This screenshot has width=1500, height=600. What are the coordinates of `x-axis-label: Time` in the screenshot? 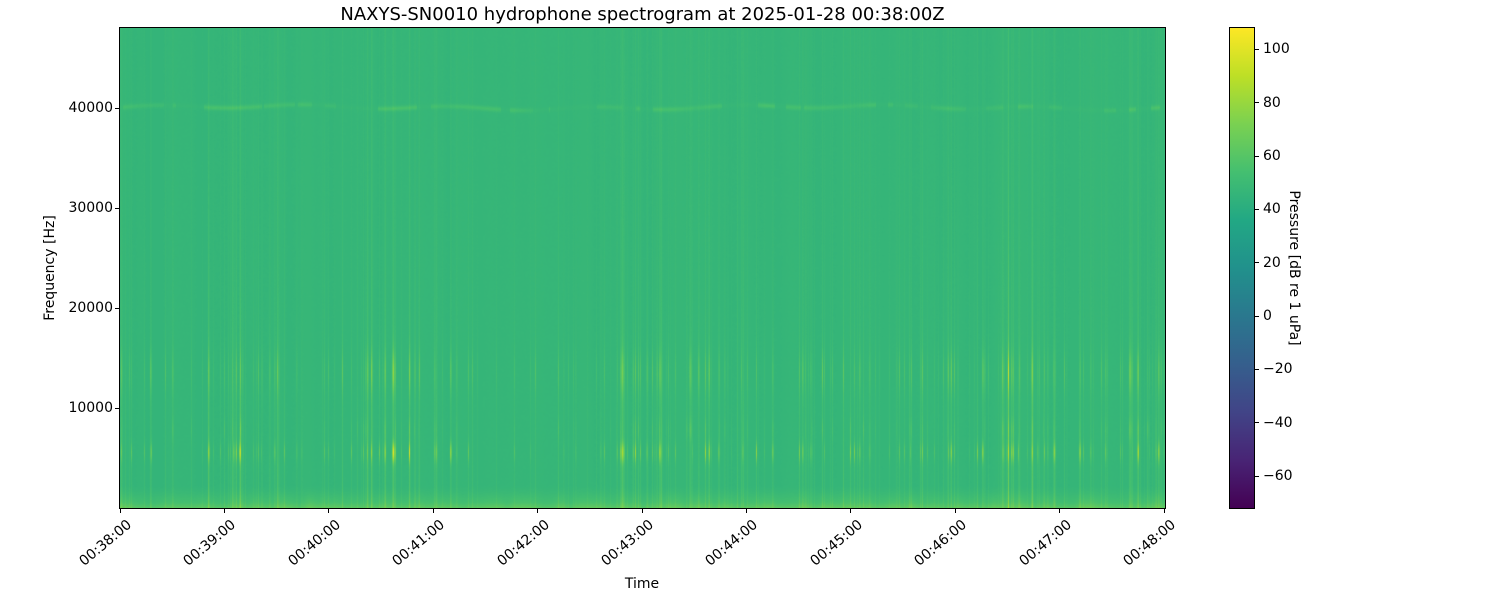 It's located at (642, 584).